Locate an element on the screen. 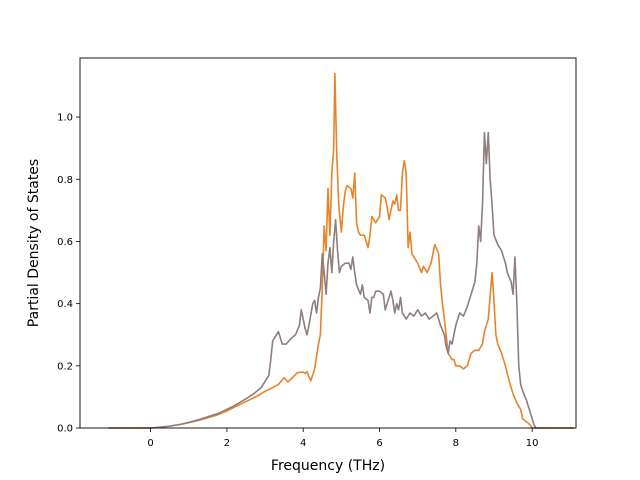 This screenshot has height=480, width=640. x-tick-label: 6 is located at coordinates (379, 443).